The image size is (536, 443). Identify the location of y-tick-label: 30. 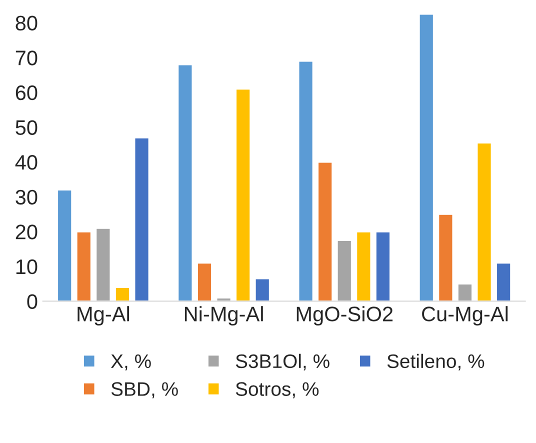
(27, 197).